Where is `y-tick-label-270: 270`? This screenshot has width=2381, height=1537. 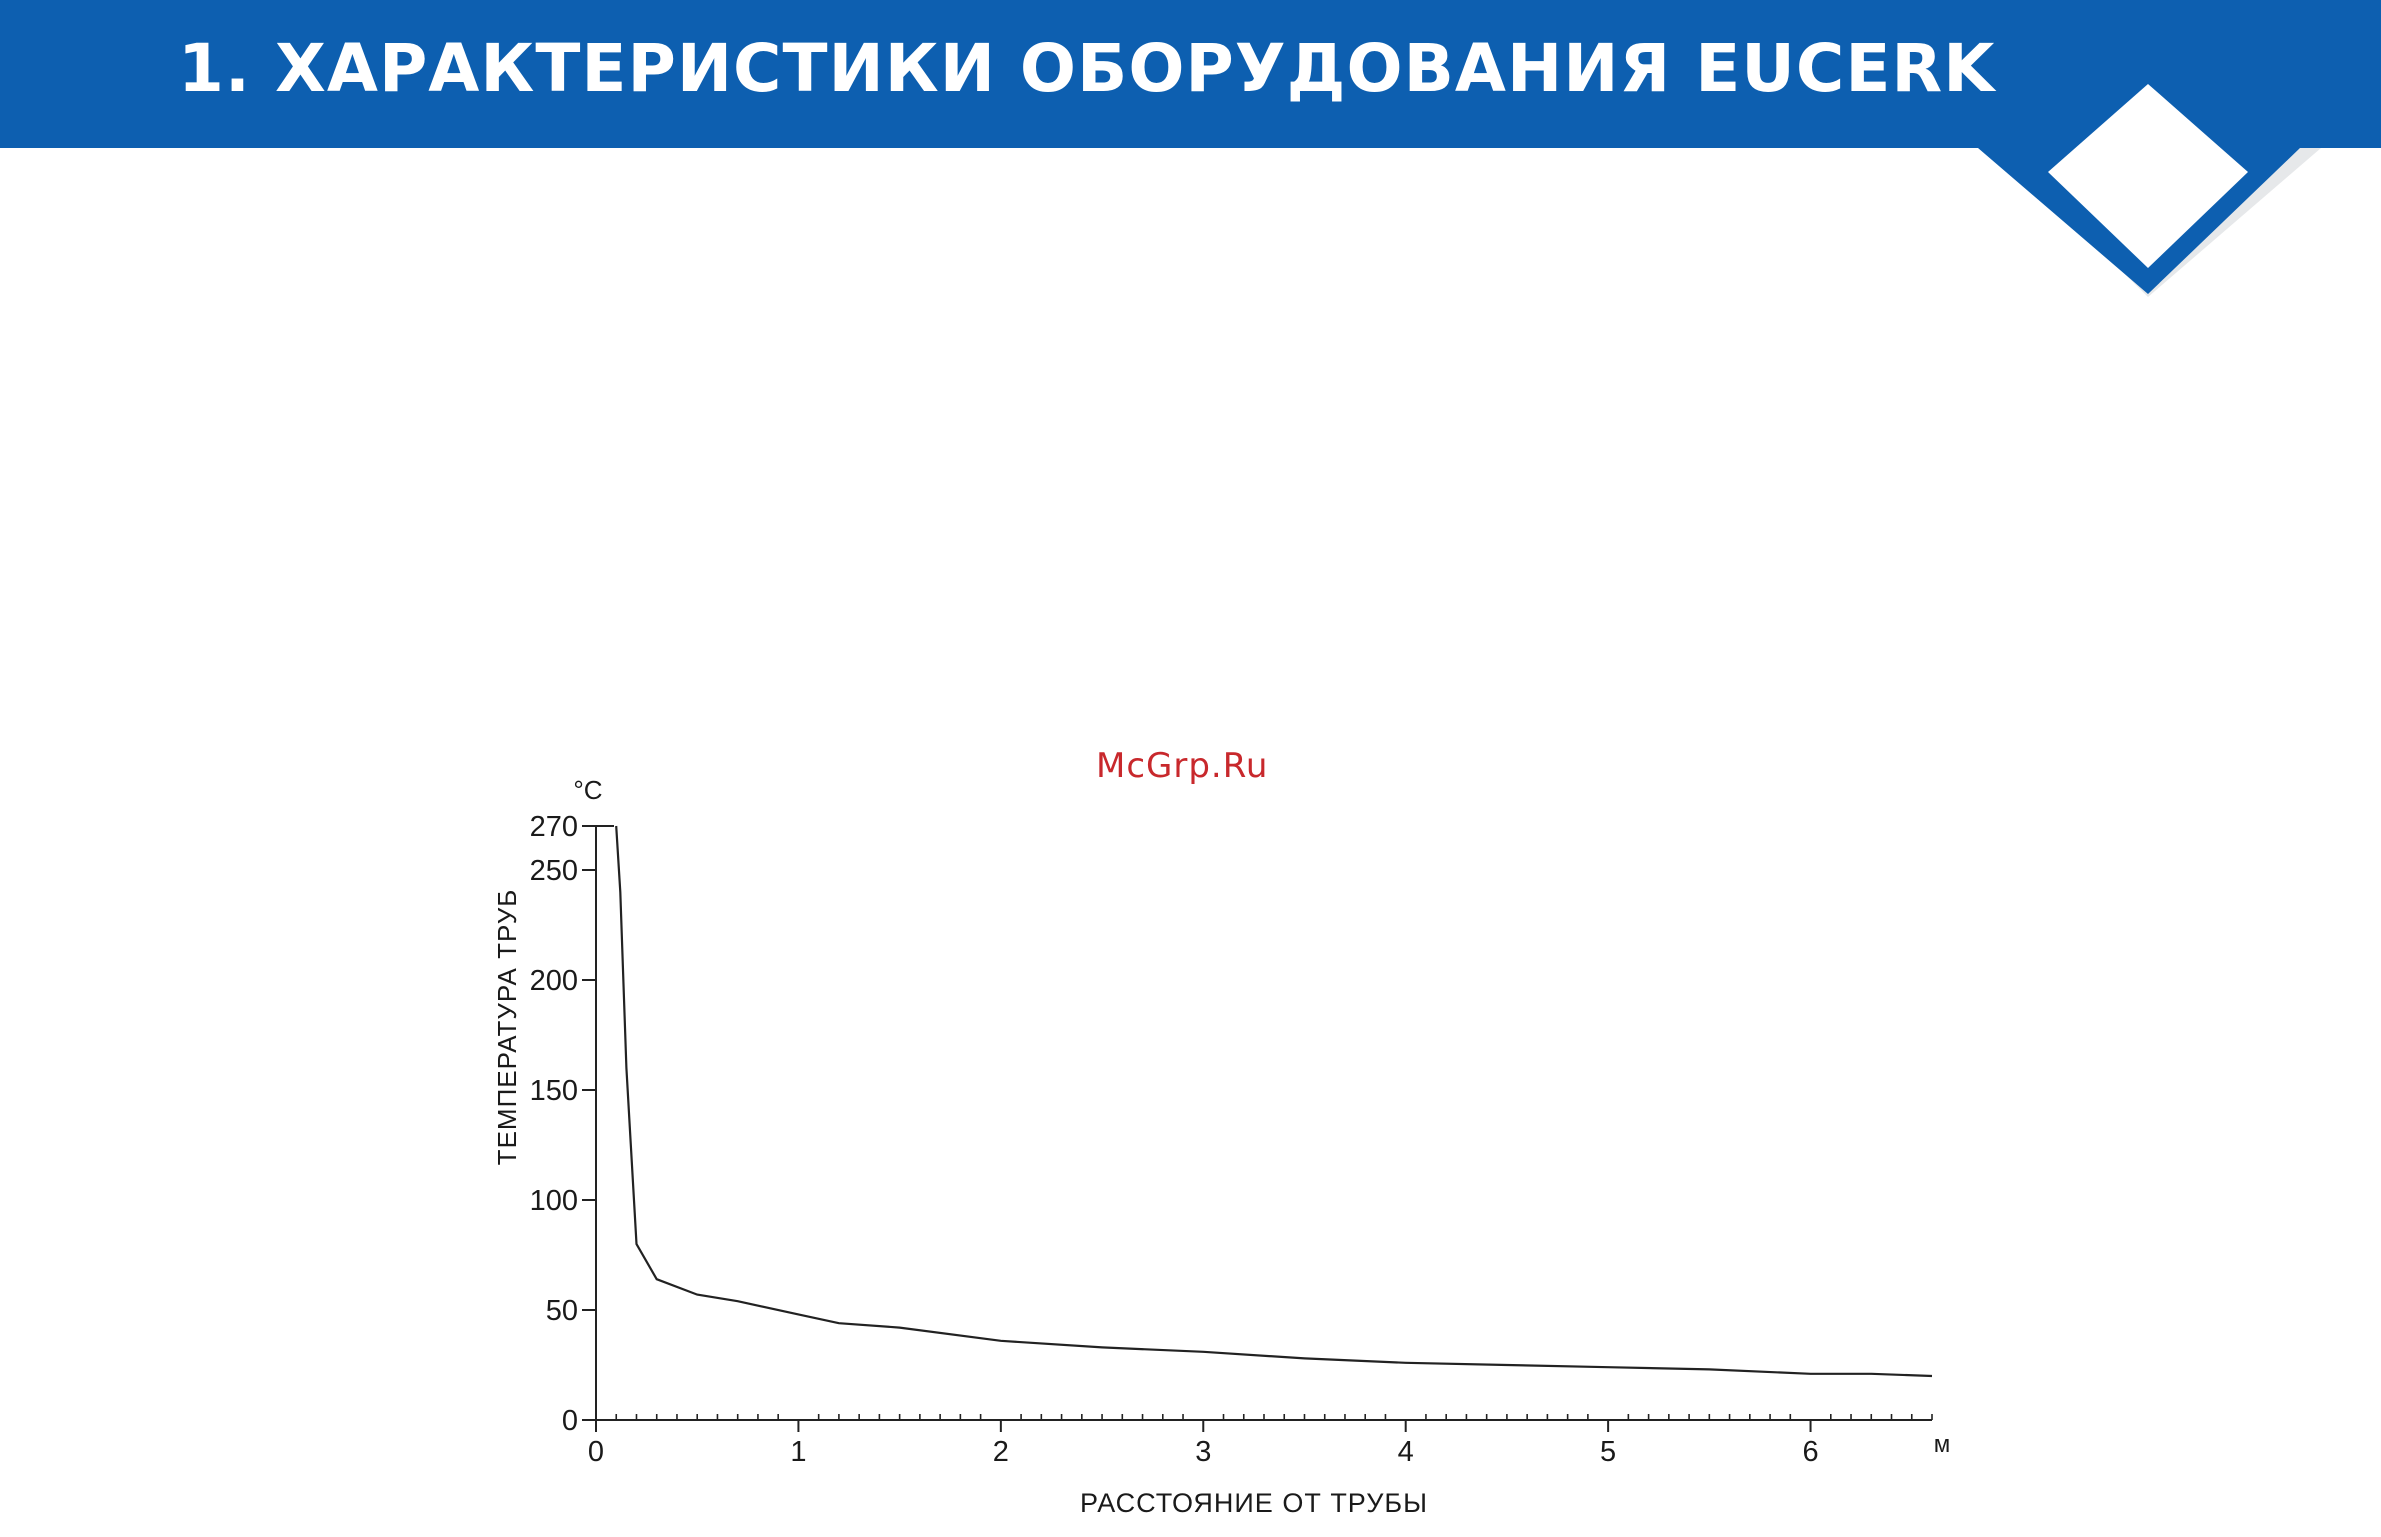 y-tick-label-270: 270 is located at coordinates (554, 827).